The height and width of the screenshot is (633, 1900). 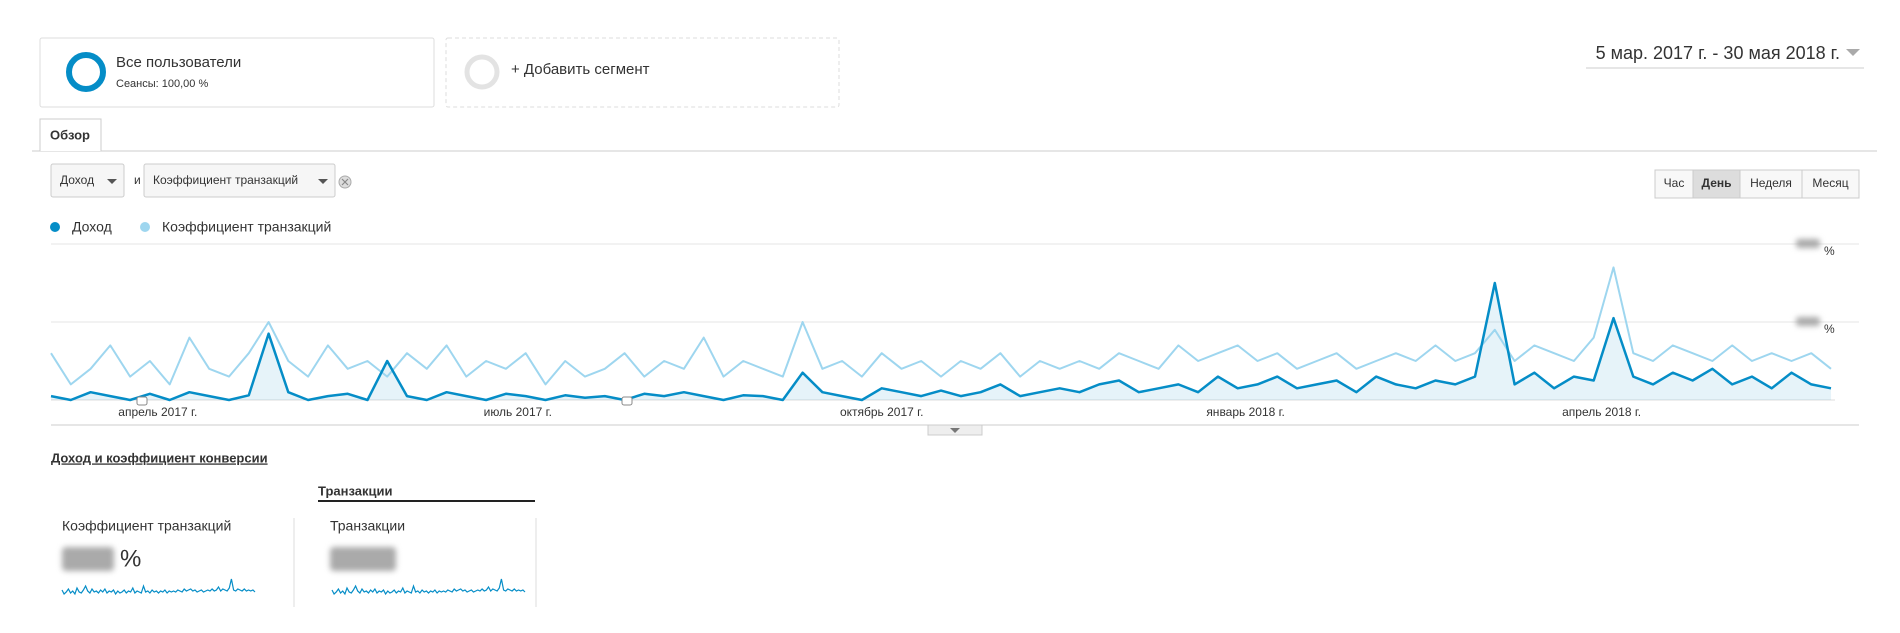 I want to click on x-tick-label: октябрь 2017 г., so click(x=881, y=412).